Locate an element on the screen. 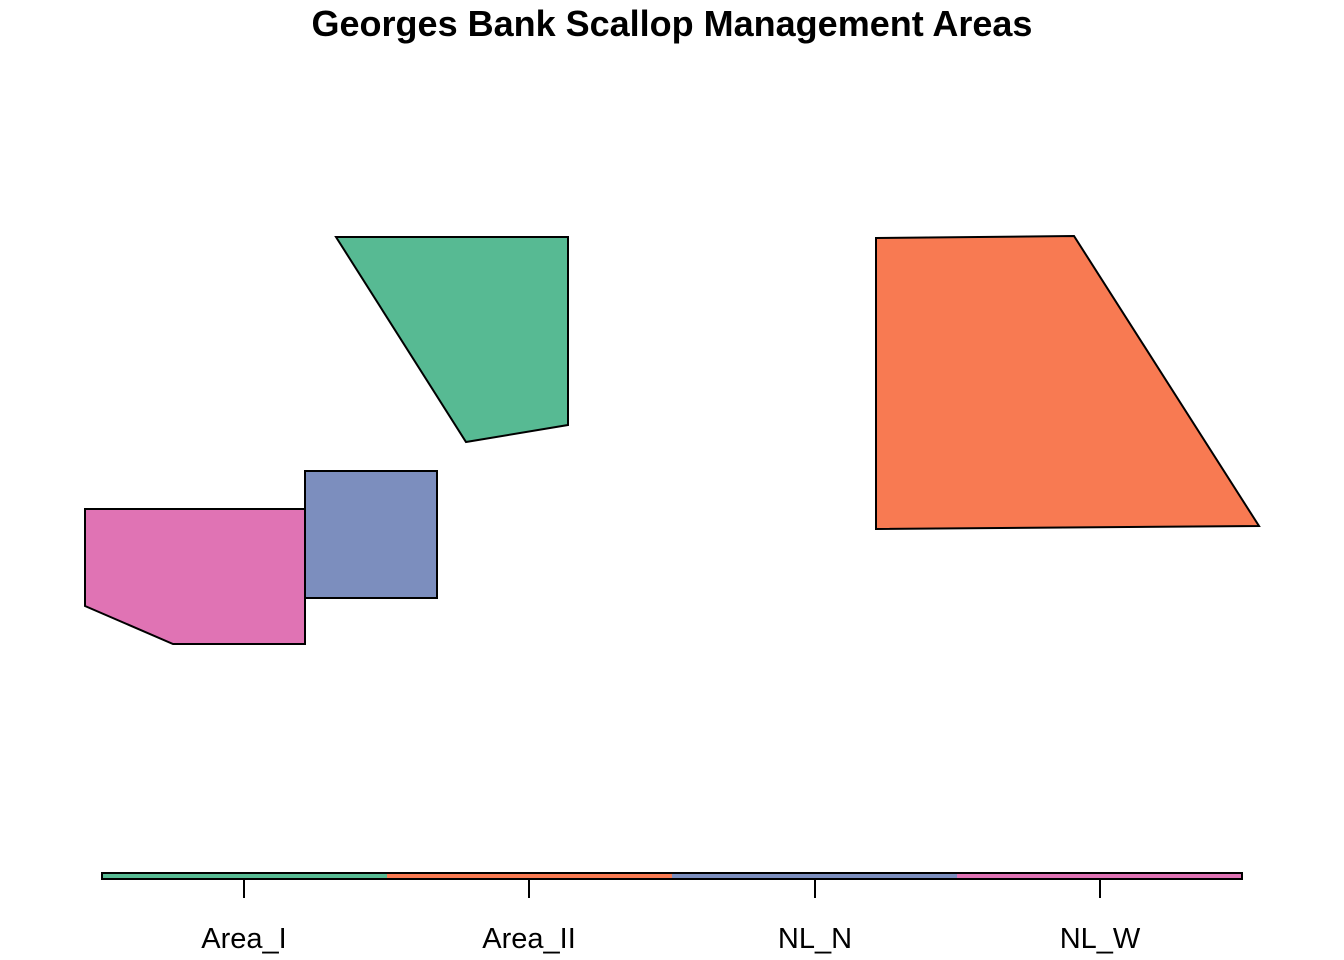 The height and width of the screenshot is (960, 1344). legend-swatch-area-i is located at coordinates (244, 876).